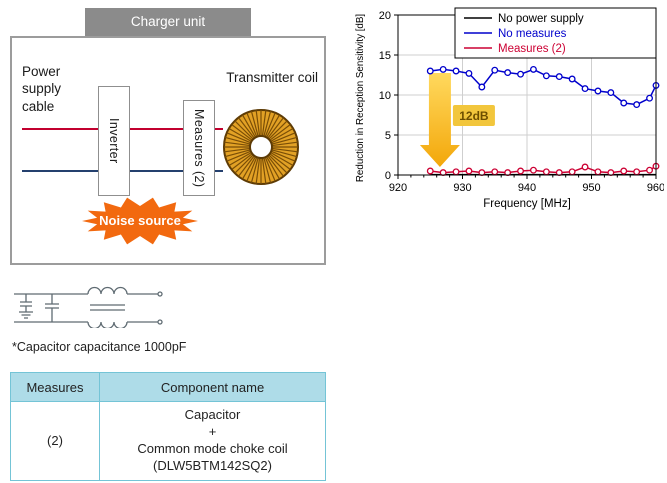  Describe the element at coordinates (272, 77) in the screenshot. I see `transmitter-coil-label: Transmitter coil` at that location.